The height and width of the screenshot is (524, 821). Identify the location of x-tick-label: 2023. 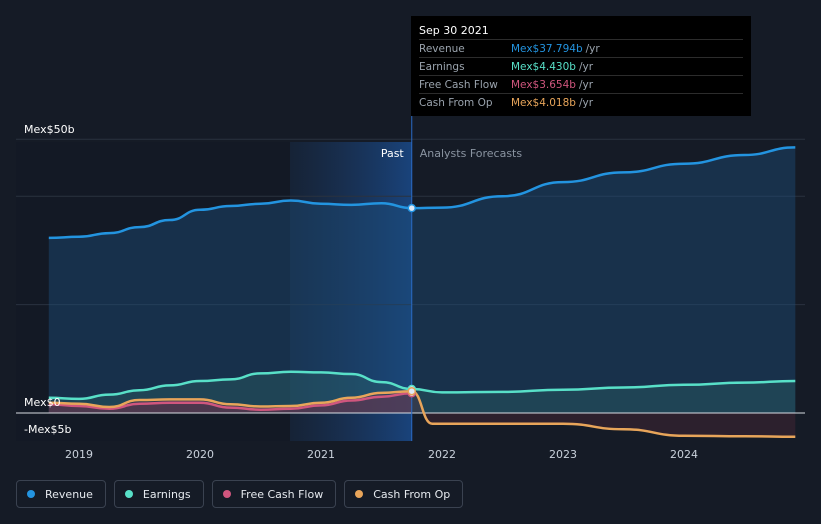
(563, 454).